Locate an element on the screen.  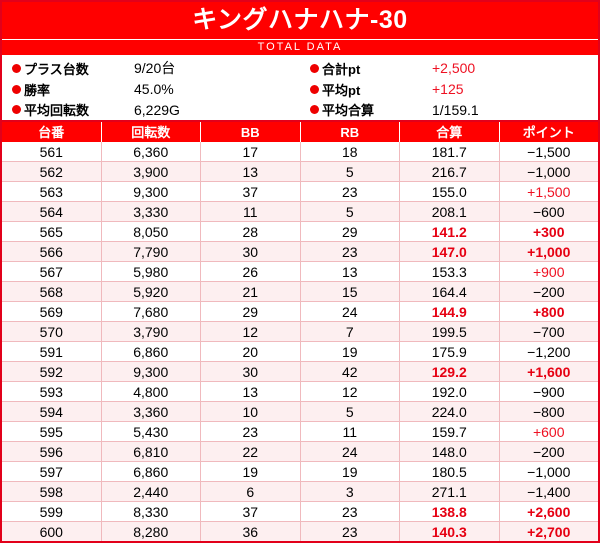
cell-gousan: 175.9 is located at coordinates (450, 351).